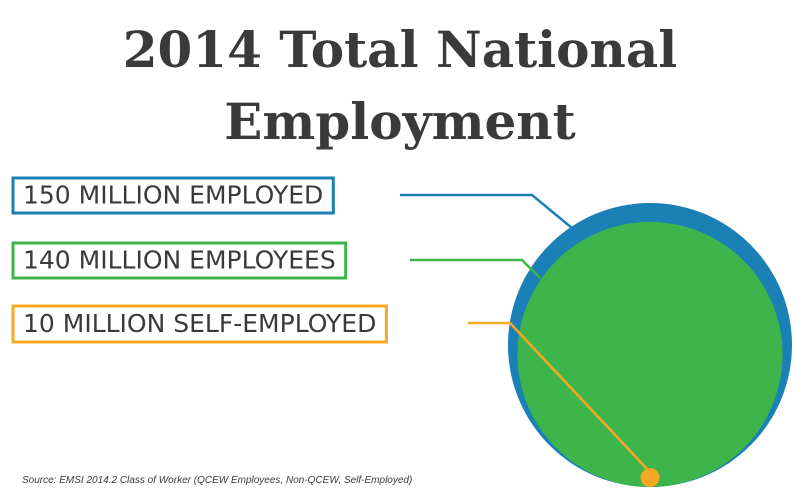 This screenshot has height=501, width=801. I want to click on legend-label: 10 MILLION SELF-EMPLOYED, so click(199, 323).